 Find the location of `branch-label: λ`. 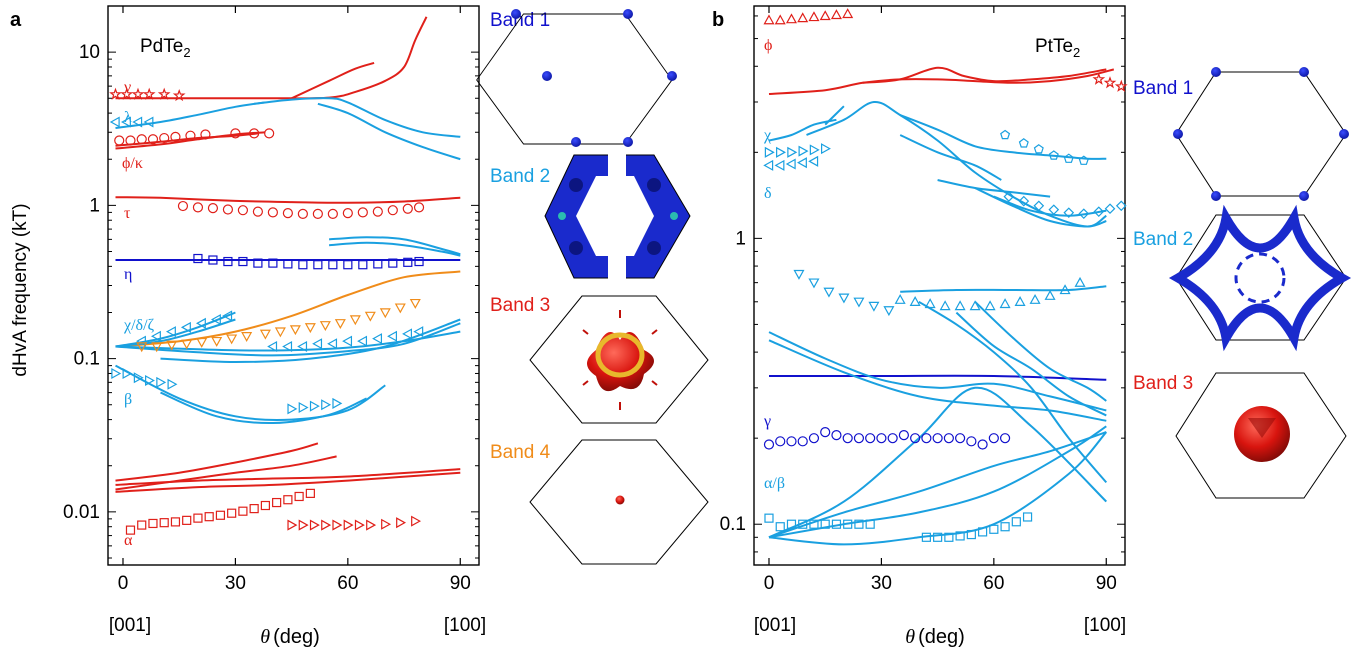

branch-label: λ is located at coordinates (128, 117).